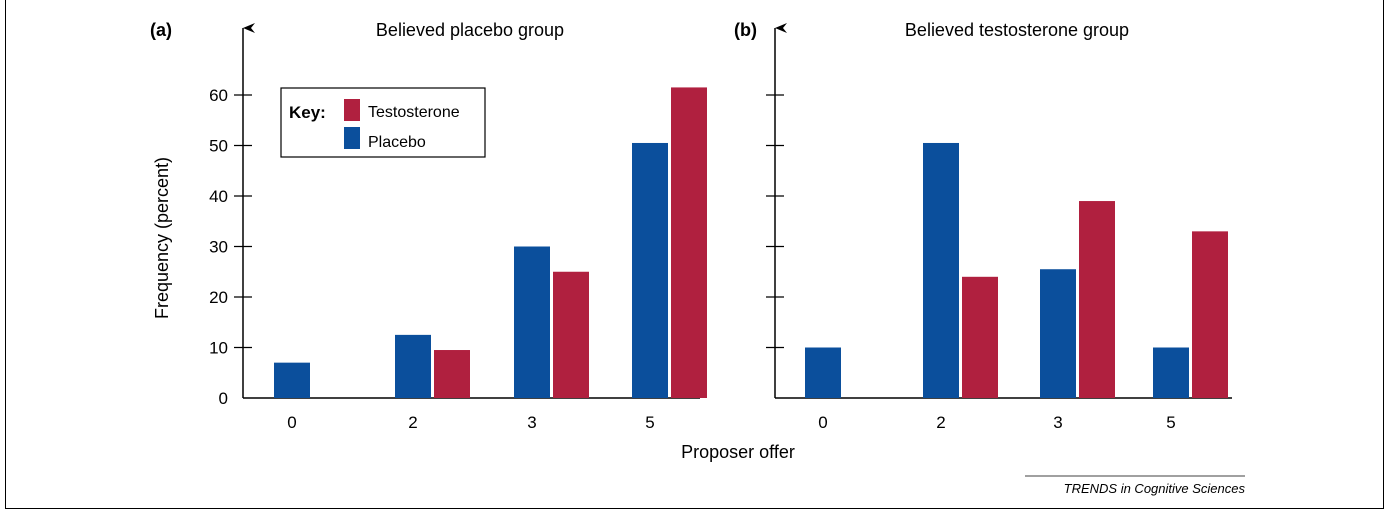 This screenshot has height=509, width=1391. Describe the element at coordinates (352, 138) in the screenshot. I see `legend-swatch-placebo` at that location.